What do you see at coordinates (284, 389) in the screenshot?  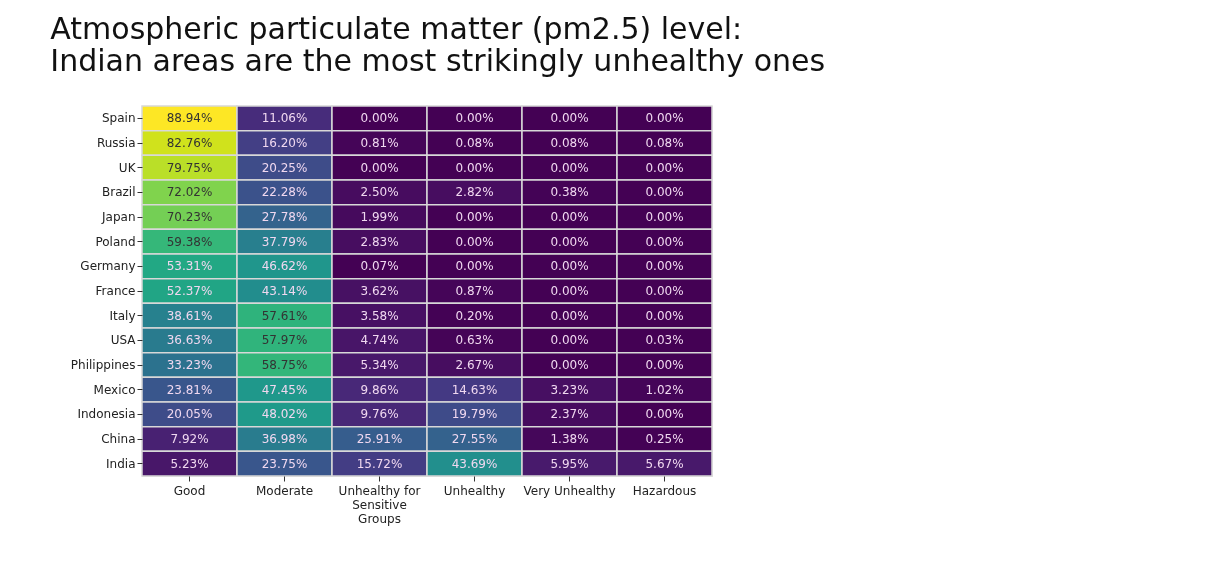 I see `data-label: 47.45%` at bounding box center [284, 389].